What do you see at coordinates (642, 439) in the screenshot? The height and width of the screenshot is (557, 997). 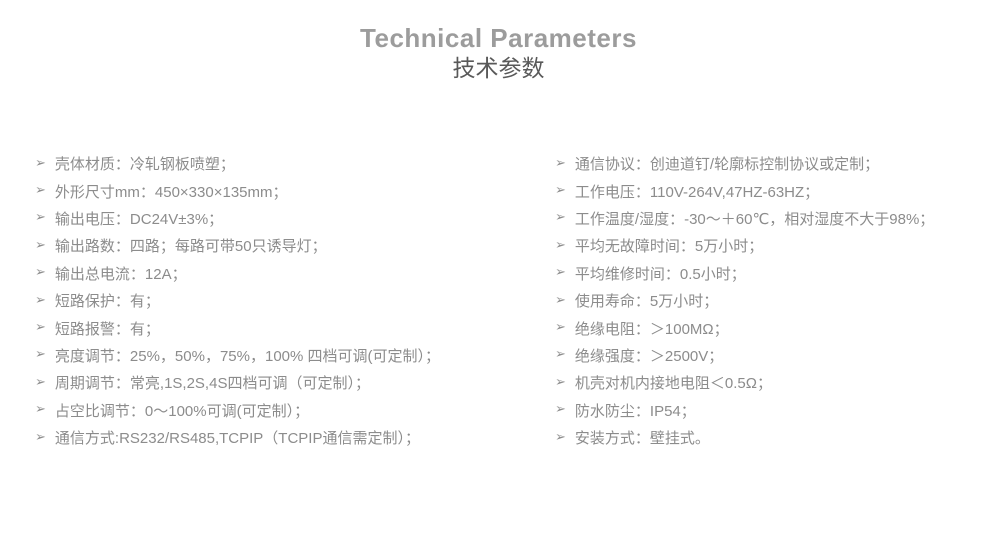 I see `spec-text: 安装方式：壁挂式。` at bounding box center [642, 439].